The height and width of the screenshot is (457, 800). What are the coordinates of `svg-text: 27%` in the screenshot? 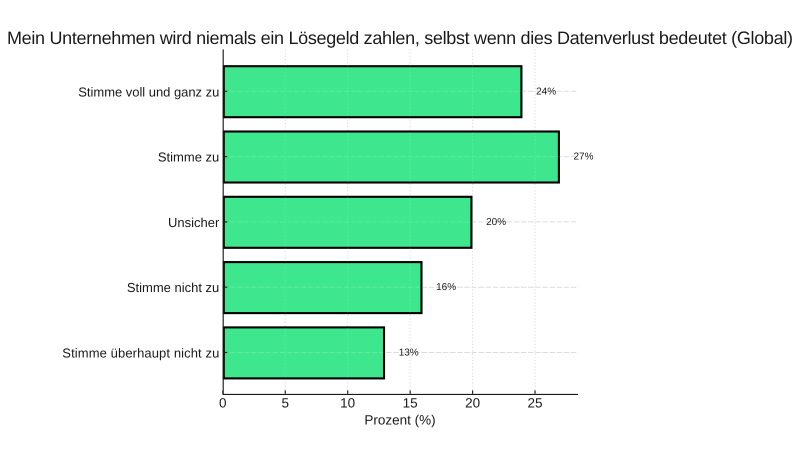 It's located at (584, 157).